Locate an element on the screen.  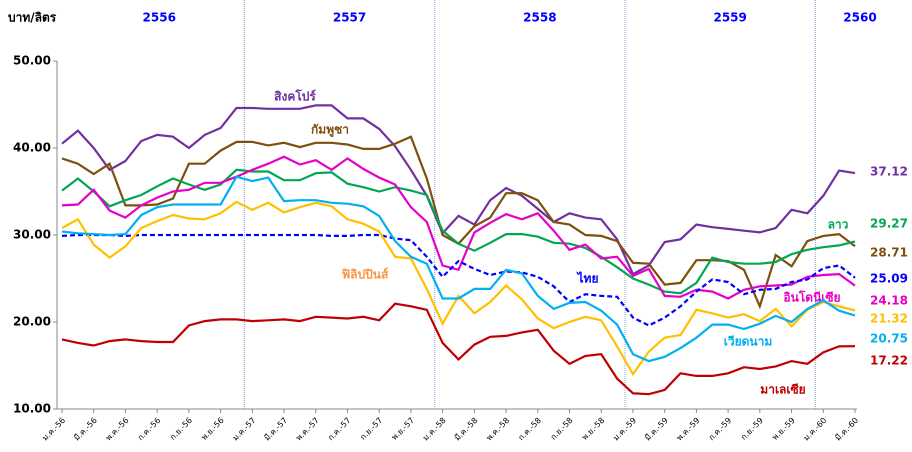
series-name: สิงคโปร์ is located at coordinates (295, 96).